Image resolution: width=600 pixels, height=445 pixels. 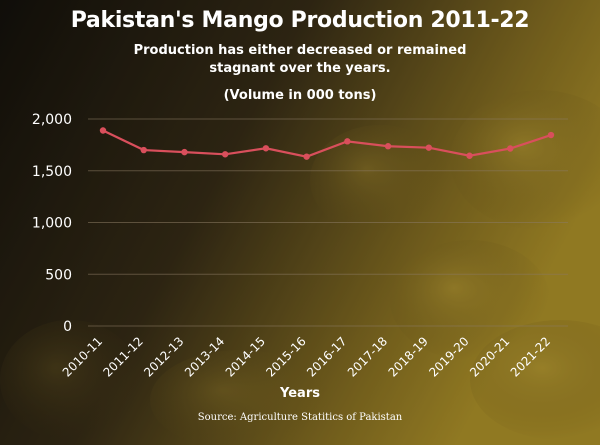 I want to click on x-tick-label: 2012-13, so click(x=163, y=356).